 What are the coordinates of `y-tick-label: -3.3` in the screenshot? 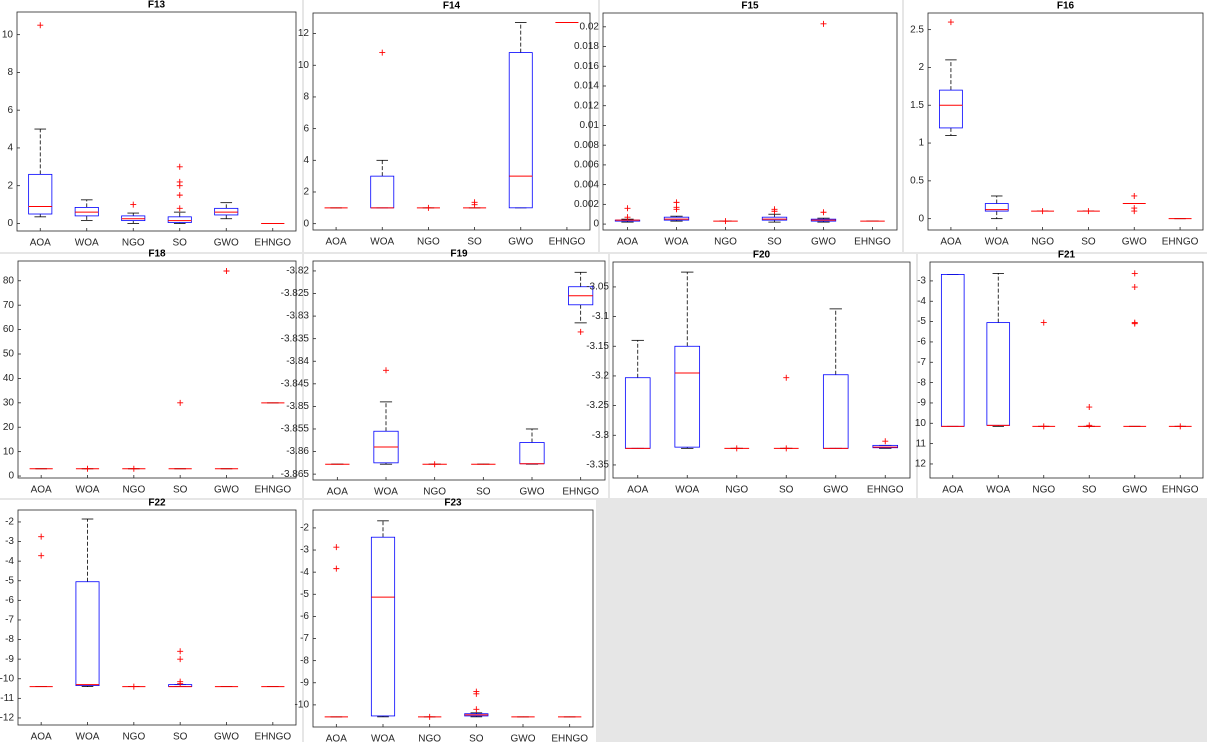 It's located at (601, 435).